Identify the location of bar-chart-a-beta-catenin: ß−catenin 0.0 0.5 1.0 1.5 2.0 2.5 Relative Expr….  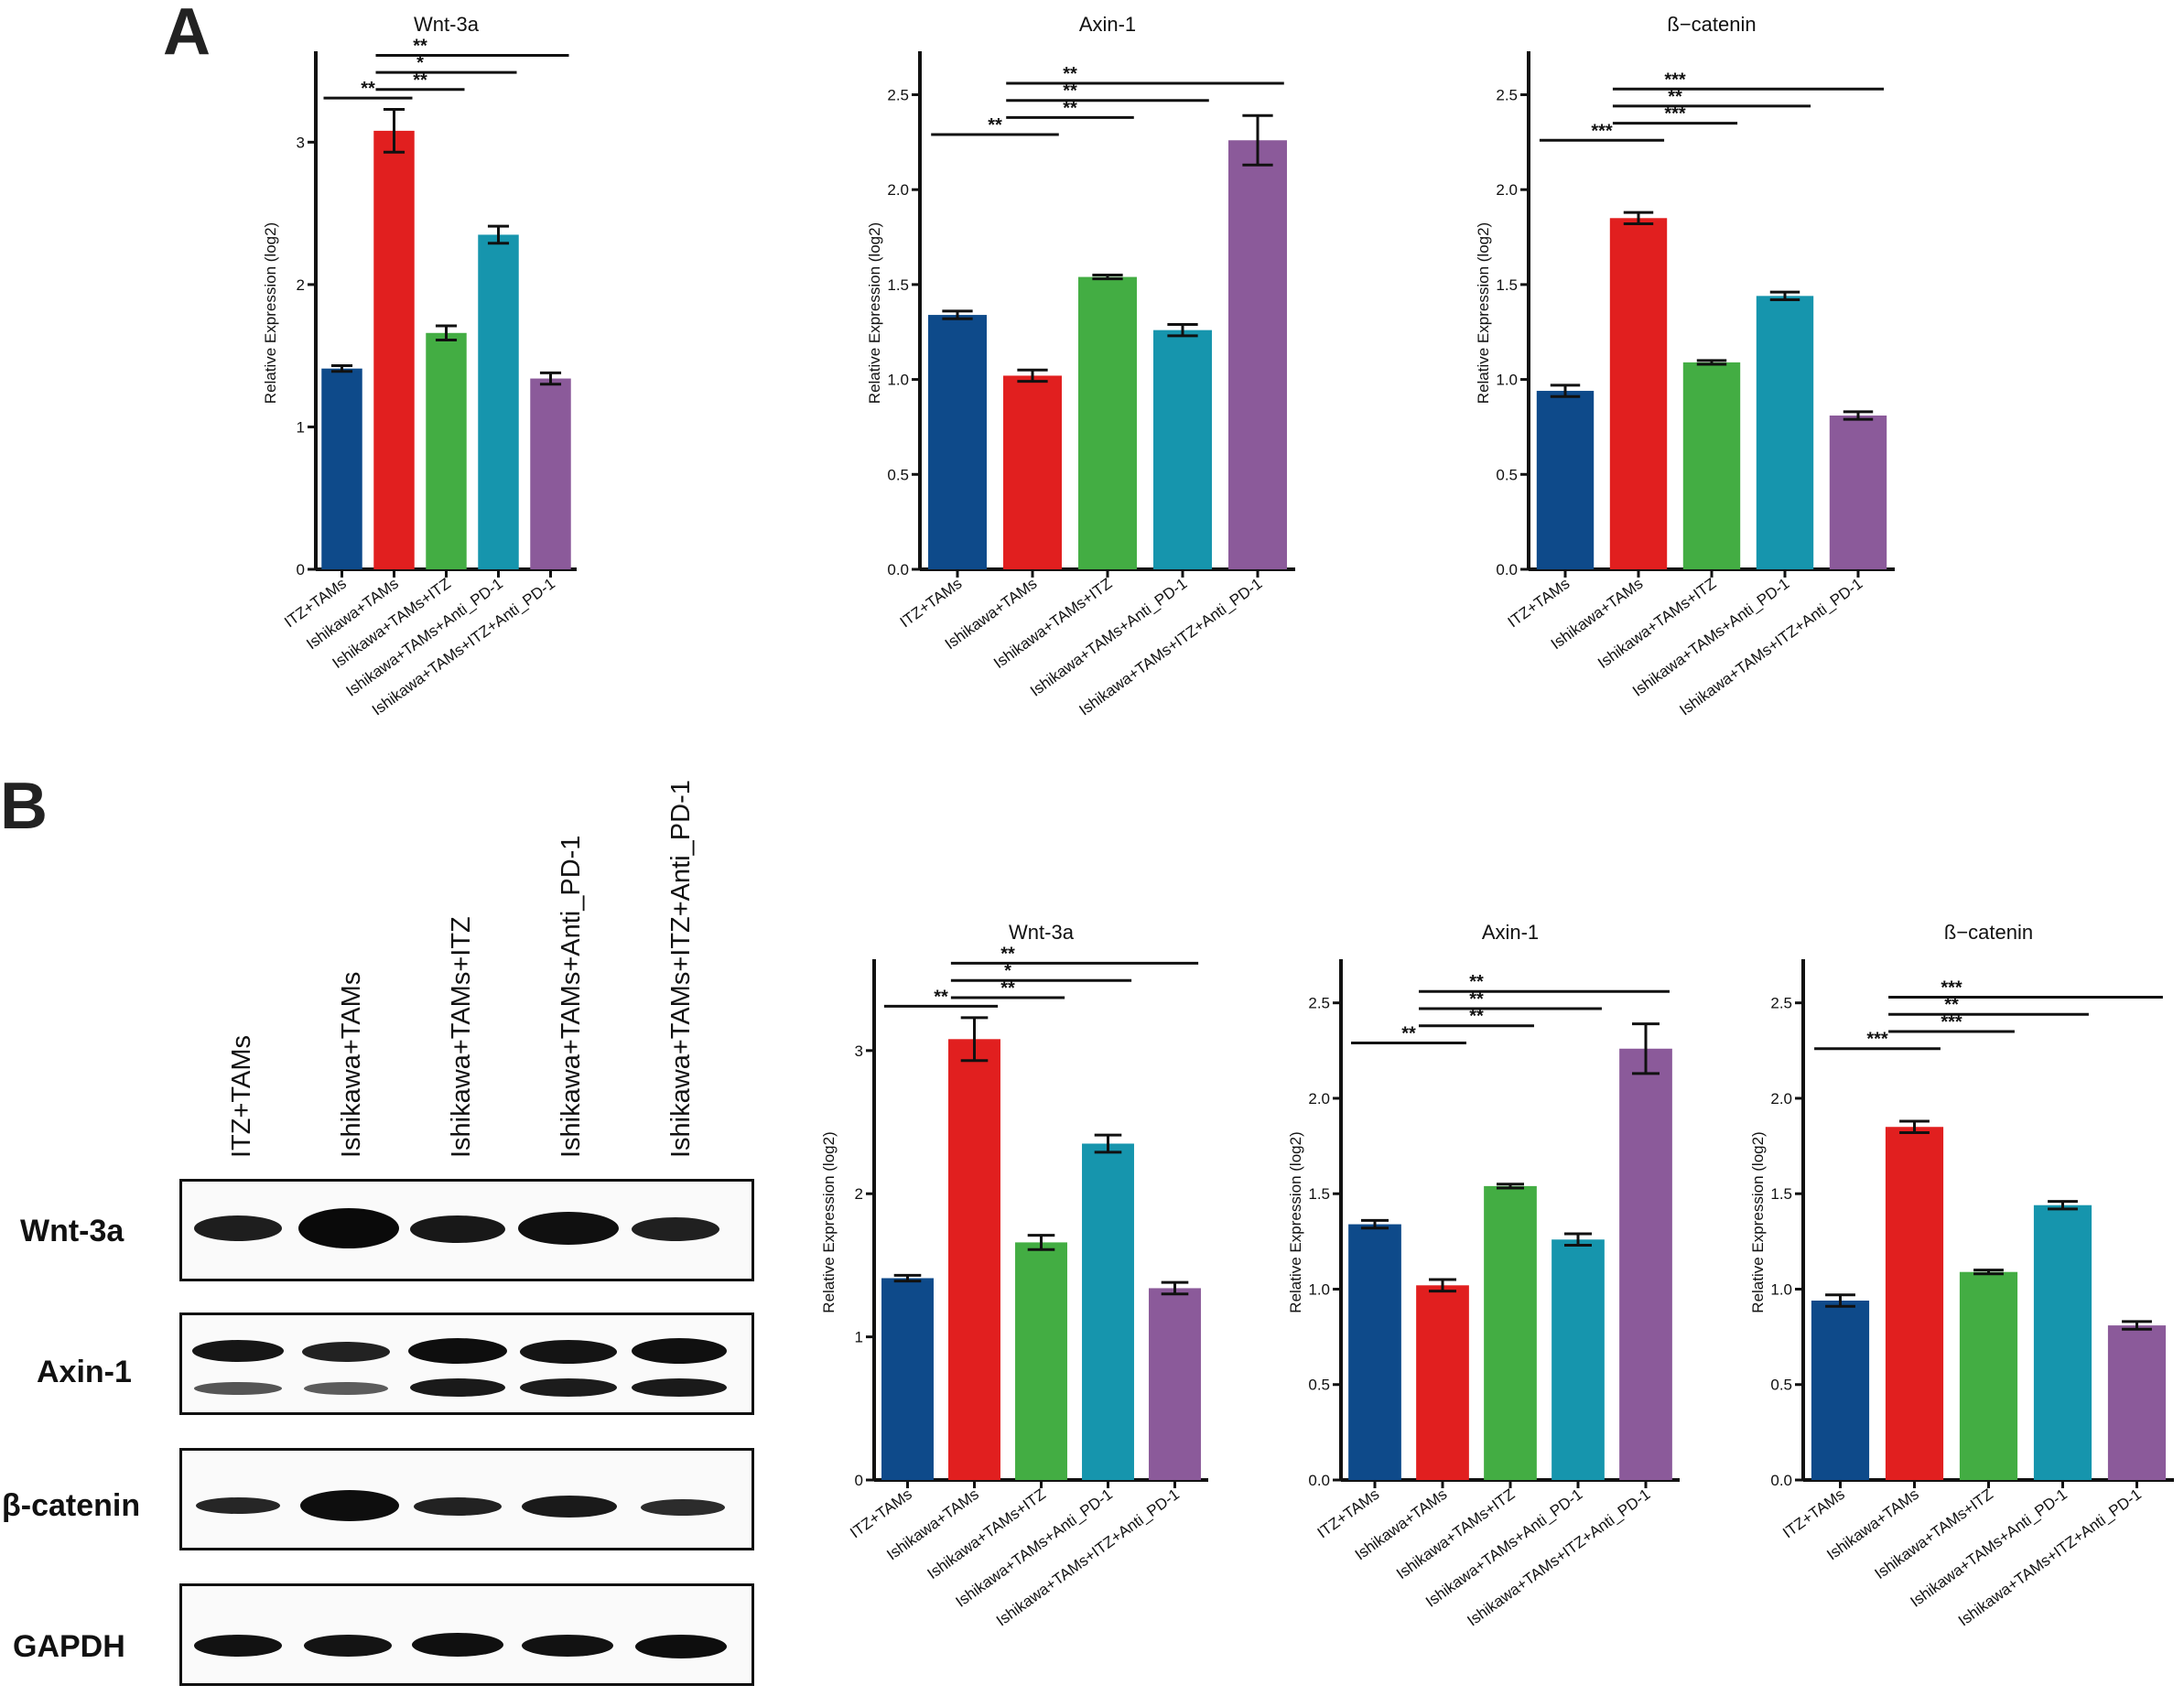
(1685, 365).